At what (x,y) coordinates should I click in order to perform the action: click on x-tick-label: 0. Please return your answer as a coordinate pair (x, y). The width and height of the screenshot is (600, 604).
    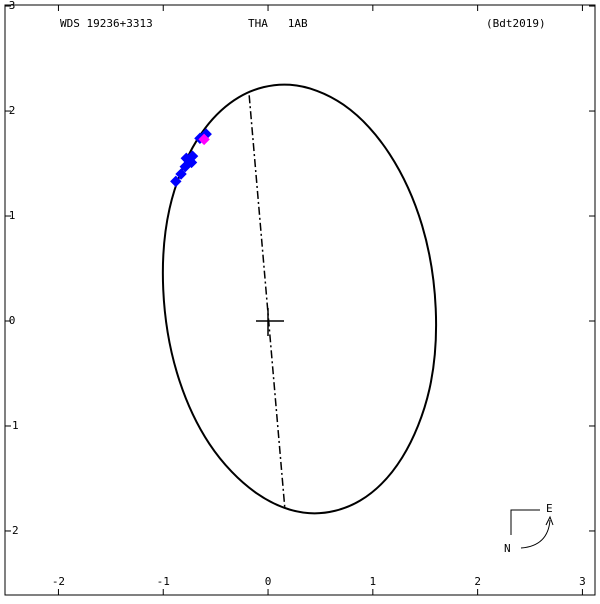
    Looking at the image, I should click on (268, 581).